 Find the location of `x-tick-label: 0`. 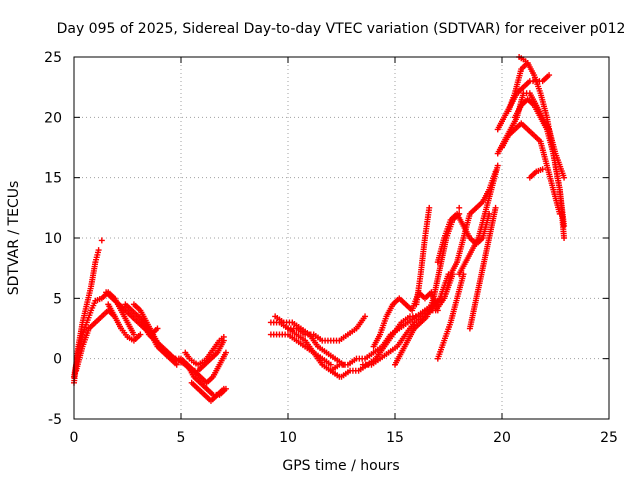

x-tick-label: 0 is located at coordinates (74, 438).